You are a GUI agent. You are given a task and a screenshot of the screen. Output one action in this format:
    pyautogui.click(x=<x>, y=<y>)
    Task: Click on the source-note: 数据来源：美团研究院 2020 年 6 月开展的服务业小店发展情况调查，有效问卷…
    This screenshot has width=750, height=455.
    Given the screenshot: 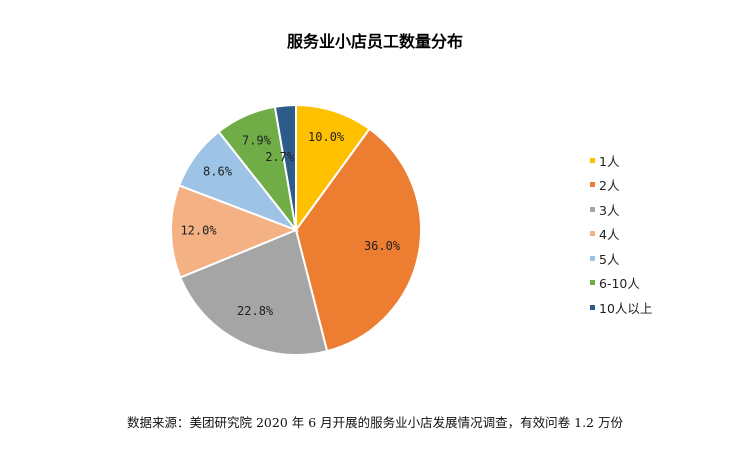 What is the action you would take?
    pyautogui.click(x=375, y=422)
    